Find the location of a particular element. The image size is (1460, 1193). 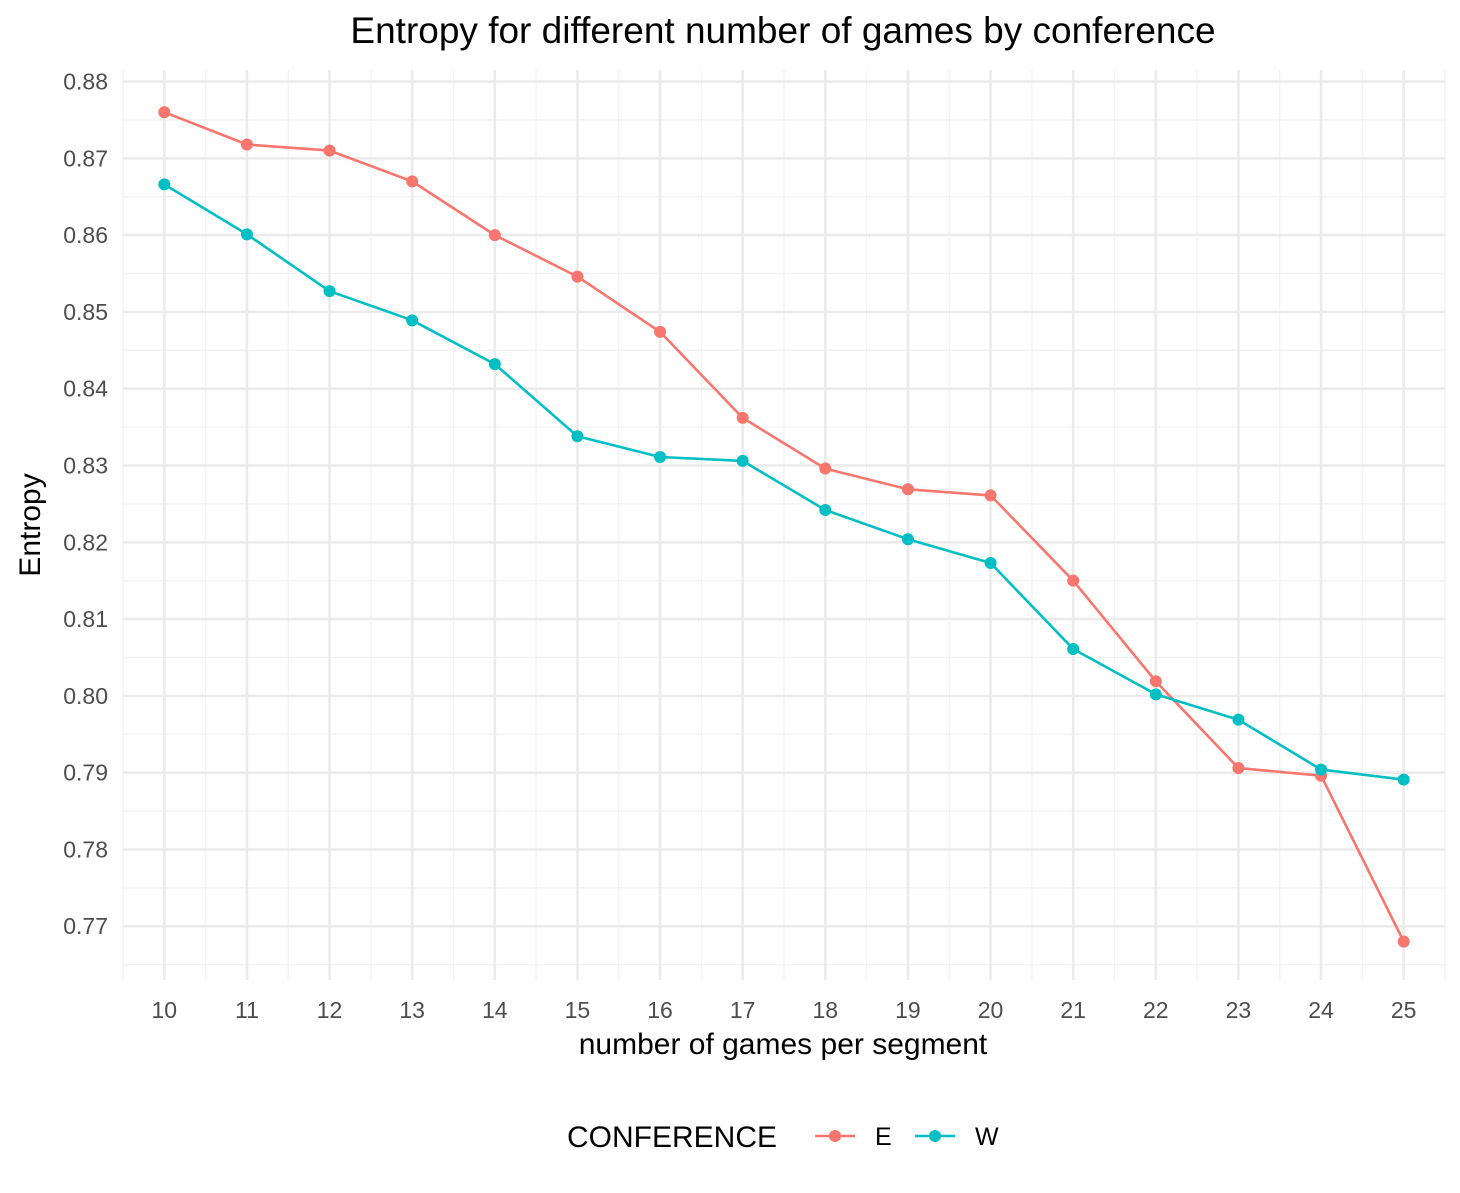

y-tick-label: 0.87 is located at coordinates (85, 158).